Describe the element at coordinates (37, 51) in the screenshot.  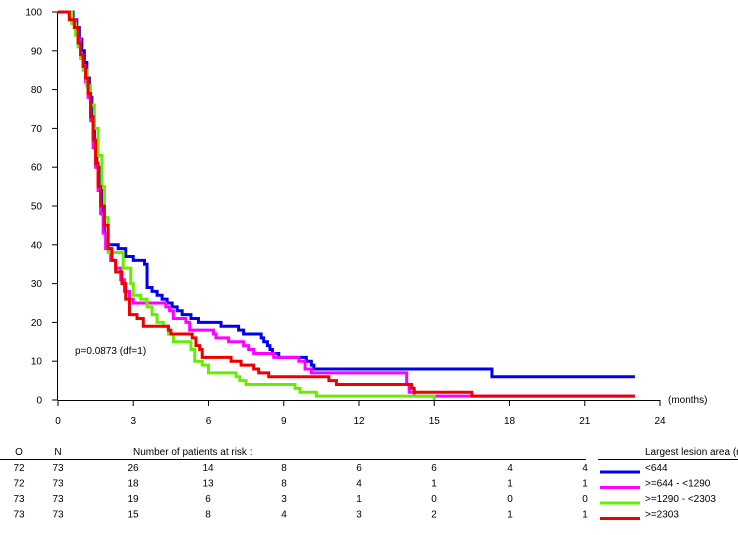
I see `y-tick-label: 90` at that location.